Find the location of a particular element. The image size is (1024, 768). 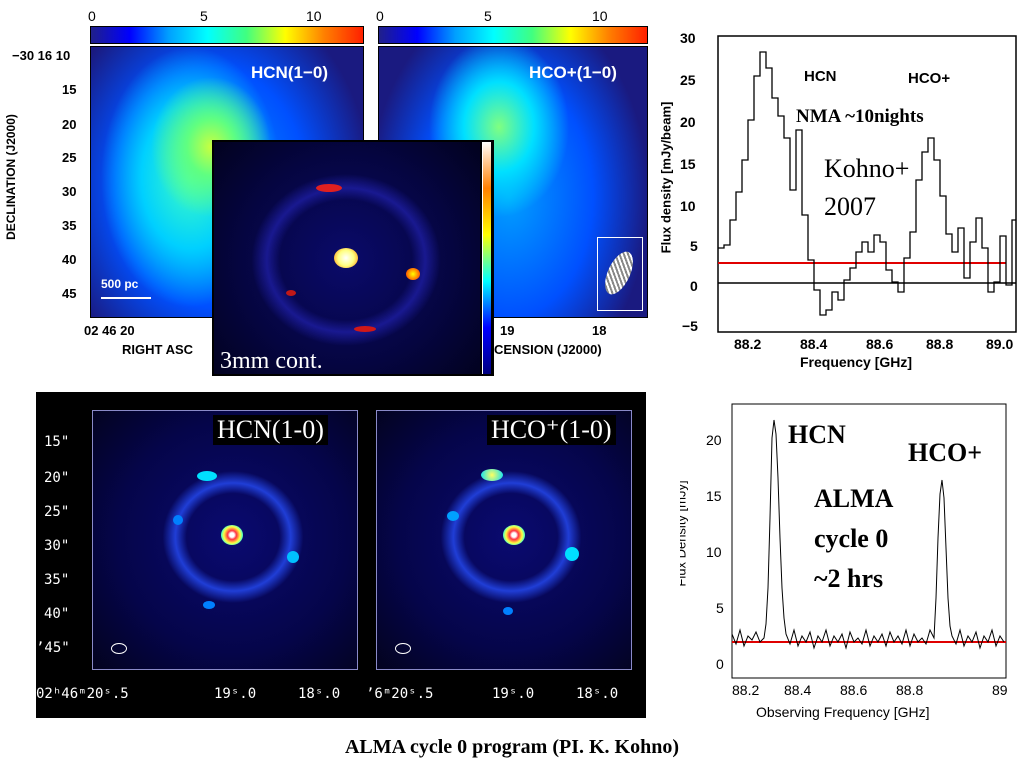

alma-ra-tick: ʼ6ᵐ20ˢ.5 is located at coordinates (400, 694).